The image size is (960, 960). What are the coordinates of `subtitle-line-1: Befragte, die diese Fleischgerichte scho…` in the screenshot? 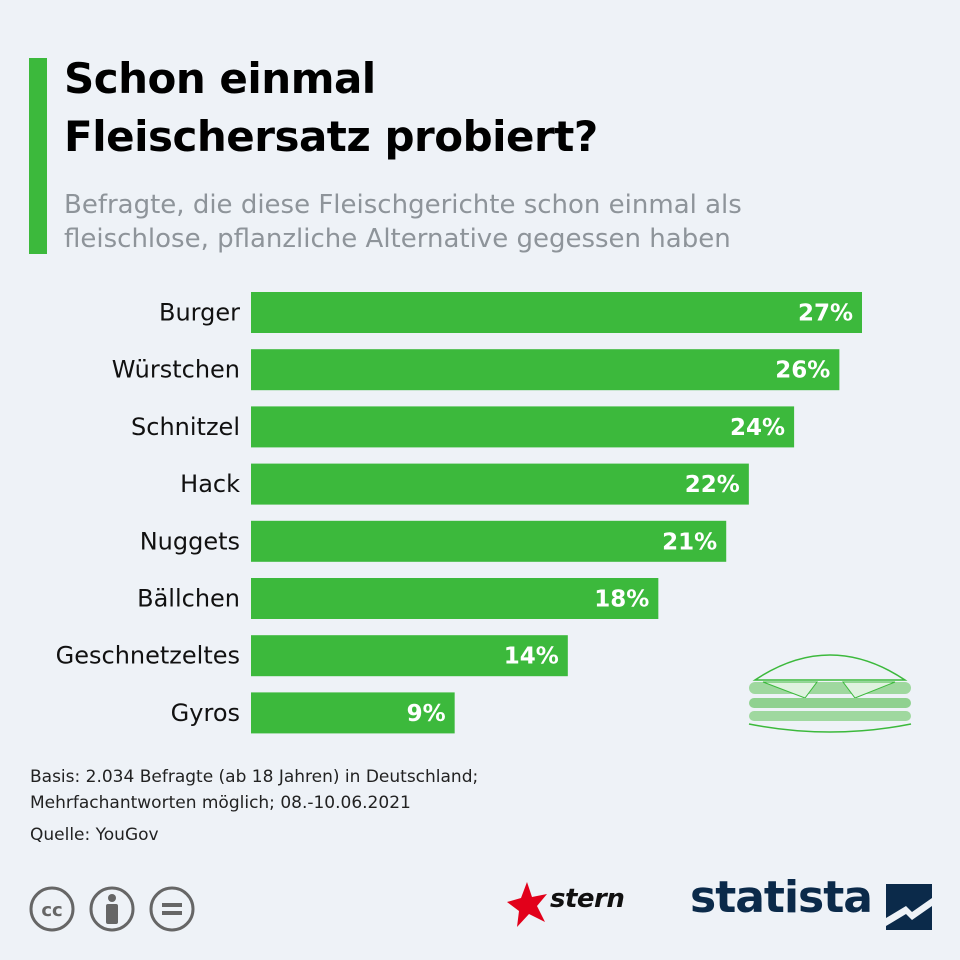 It's located at (403, 205).